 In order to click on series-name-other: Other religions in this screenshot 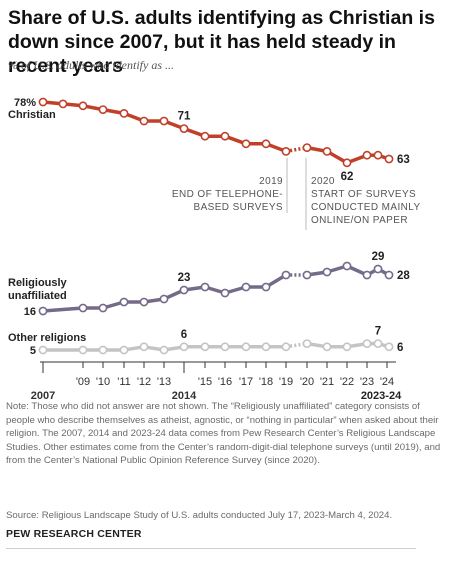, I will do `click(47, 338)`.